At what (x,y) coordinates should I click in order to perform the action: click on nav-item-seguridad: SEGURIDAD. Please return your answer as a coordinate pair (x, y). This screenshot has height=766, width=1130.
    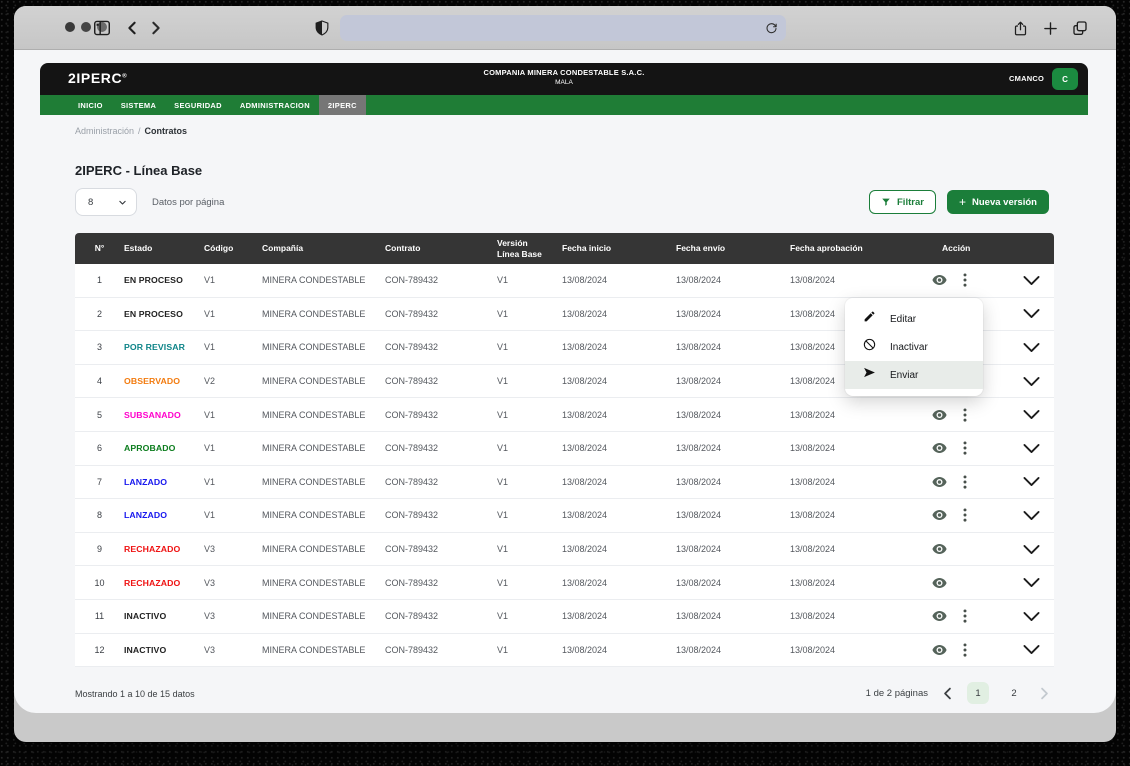
    Looking at the image, I should click on (198, 105).